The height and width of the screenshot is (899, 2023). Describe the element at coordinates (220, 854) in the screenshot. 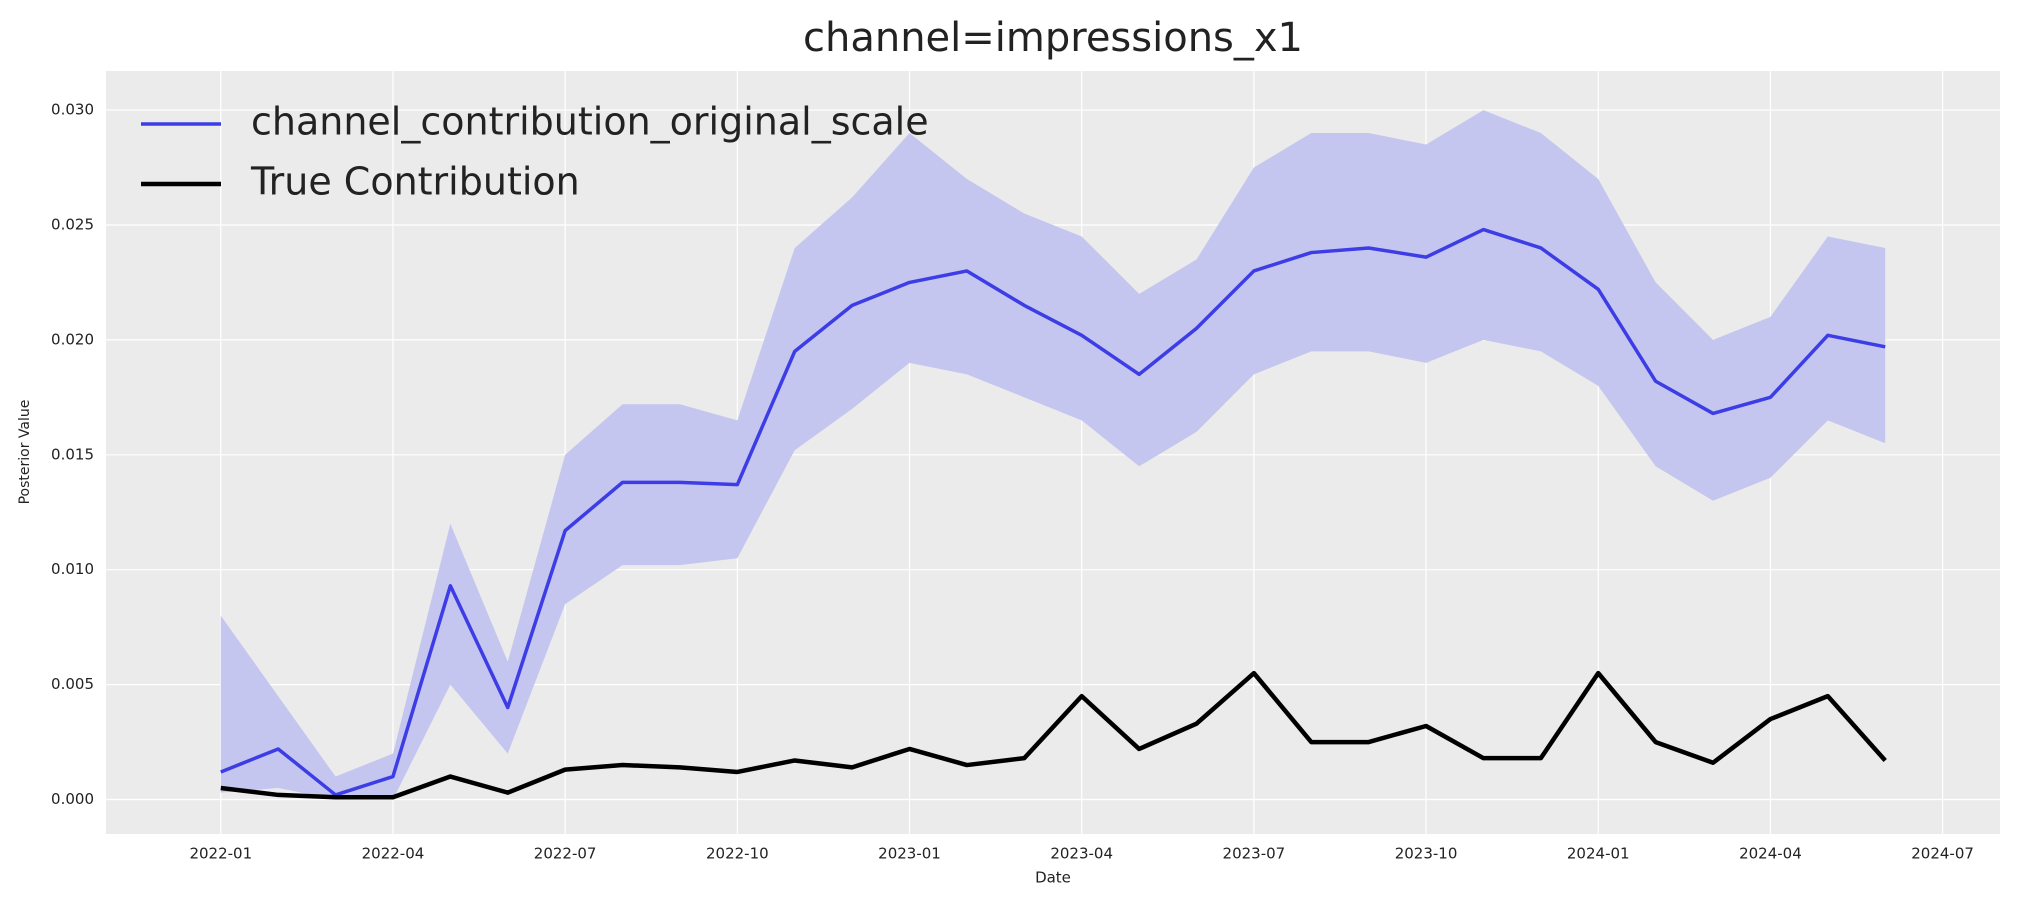

I see `x-tick-label: 2022-01` at that location.